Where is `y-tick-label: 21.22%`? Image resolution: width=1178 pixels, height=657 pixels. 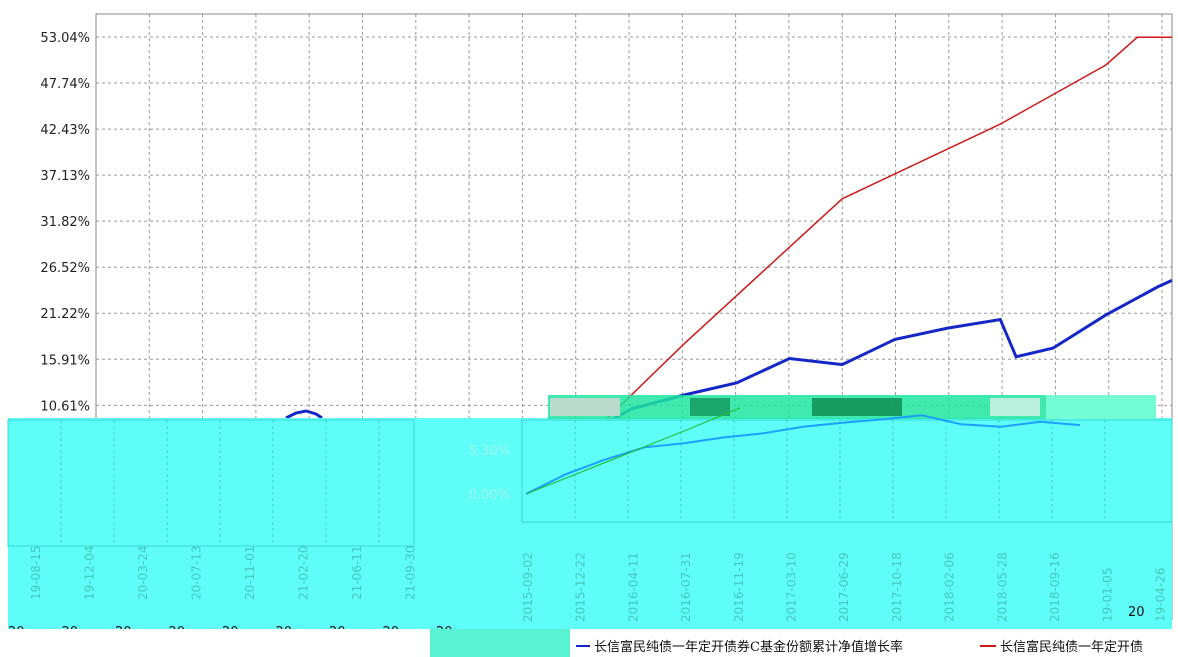 y-tick-label: 21.22% is located at coordinates (65, 314).